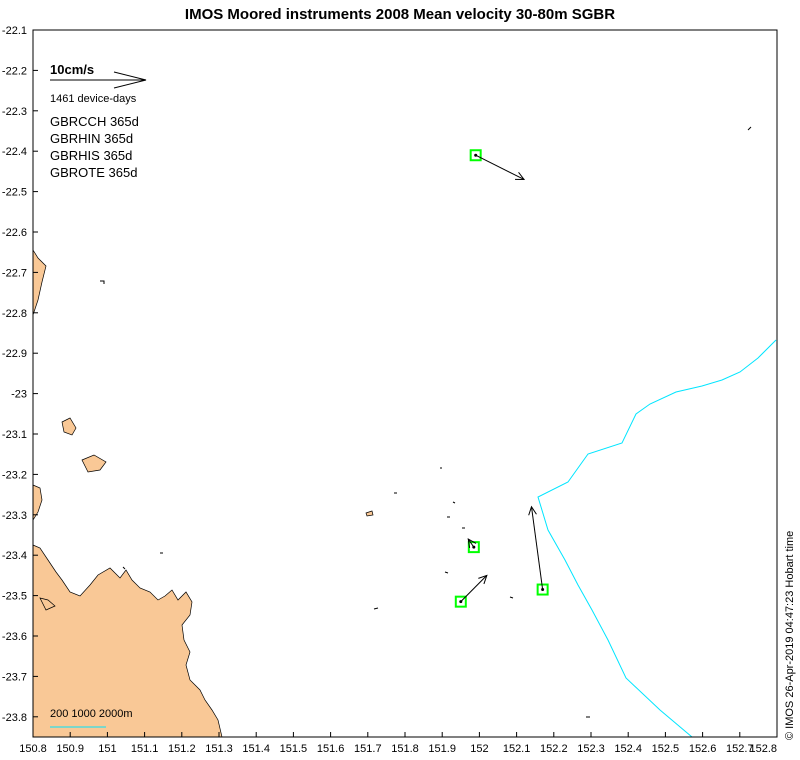  What do you see at coordinates (14, 556) in the screenshot?
I see `y-tick-label: -23.4` at bounding box center [14, 556].